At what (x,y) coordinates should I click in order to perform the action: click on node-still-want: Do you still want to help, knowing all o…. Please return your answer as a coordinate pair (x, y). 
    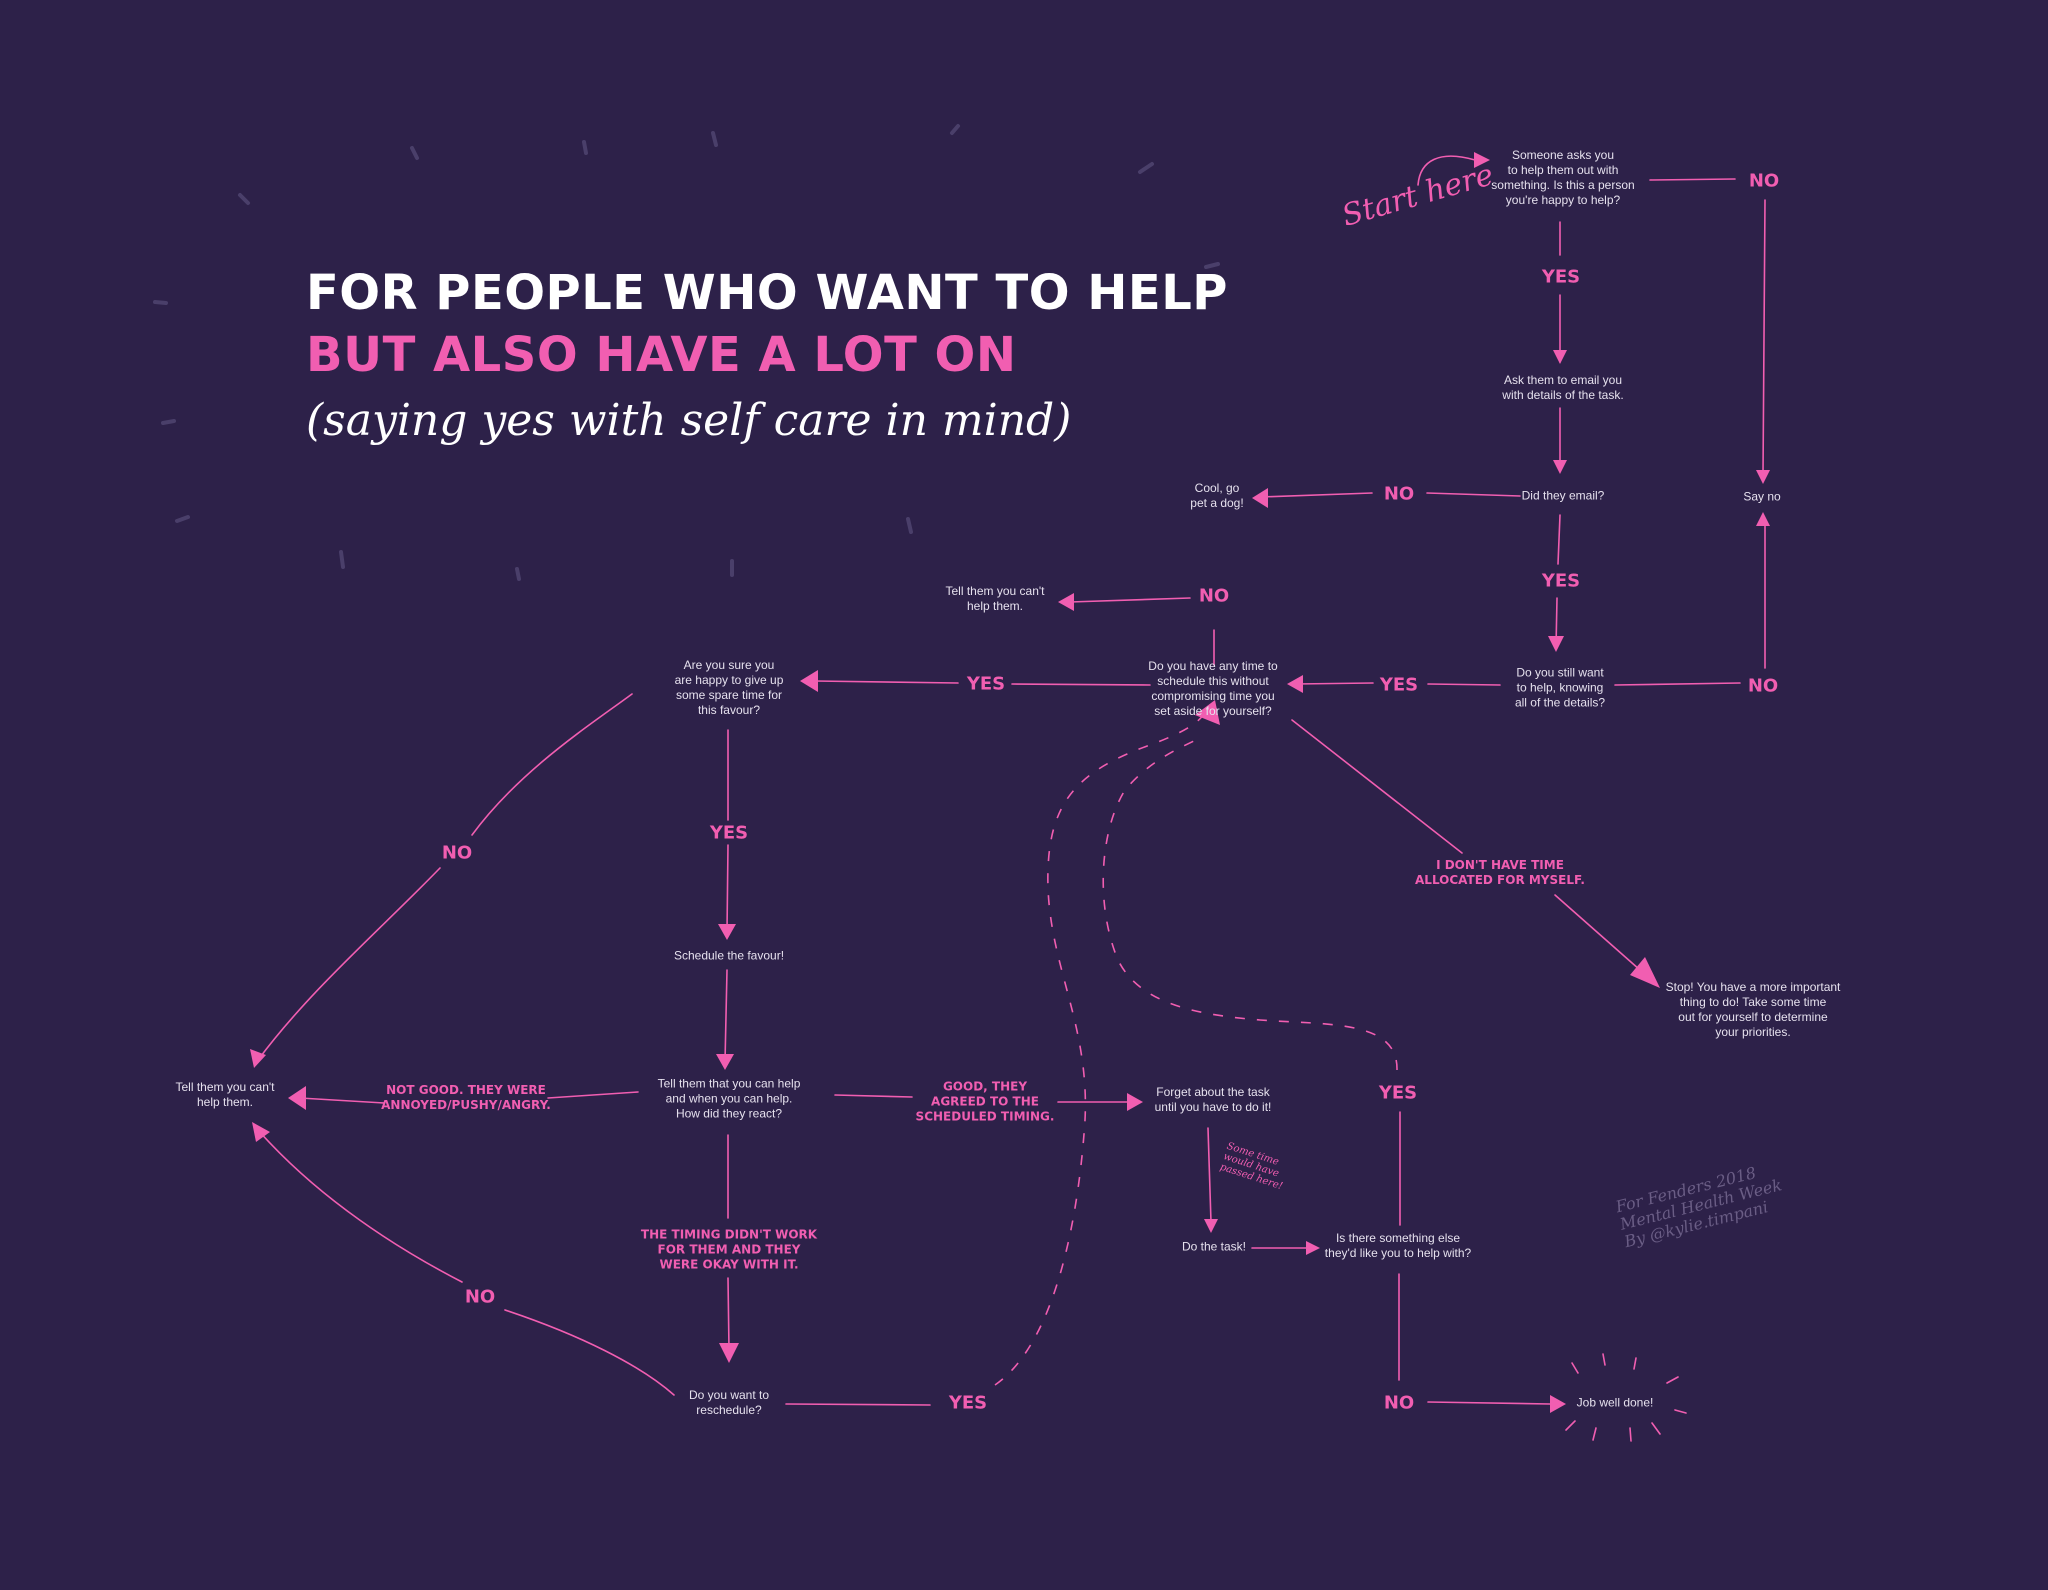
    Looking at the image, I should click on (1560, 687).